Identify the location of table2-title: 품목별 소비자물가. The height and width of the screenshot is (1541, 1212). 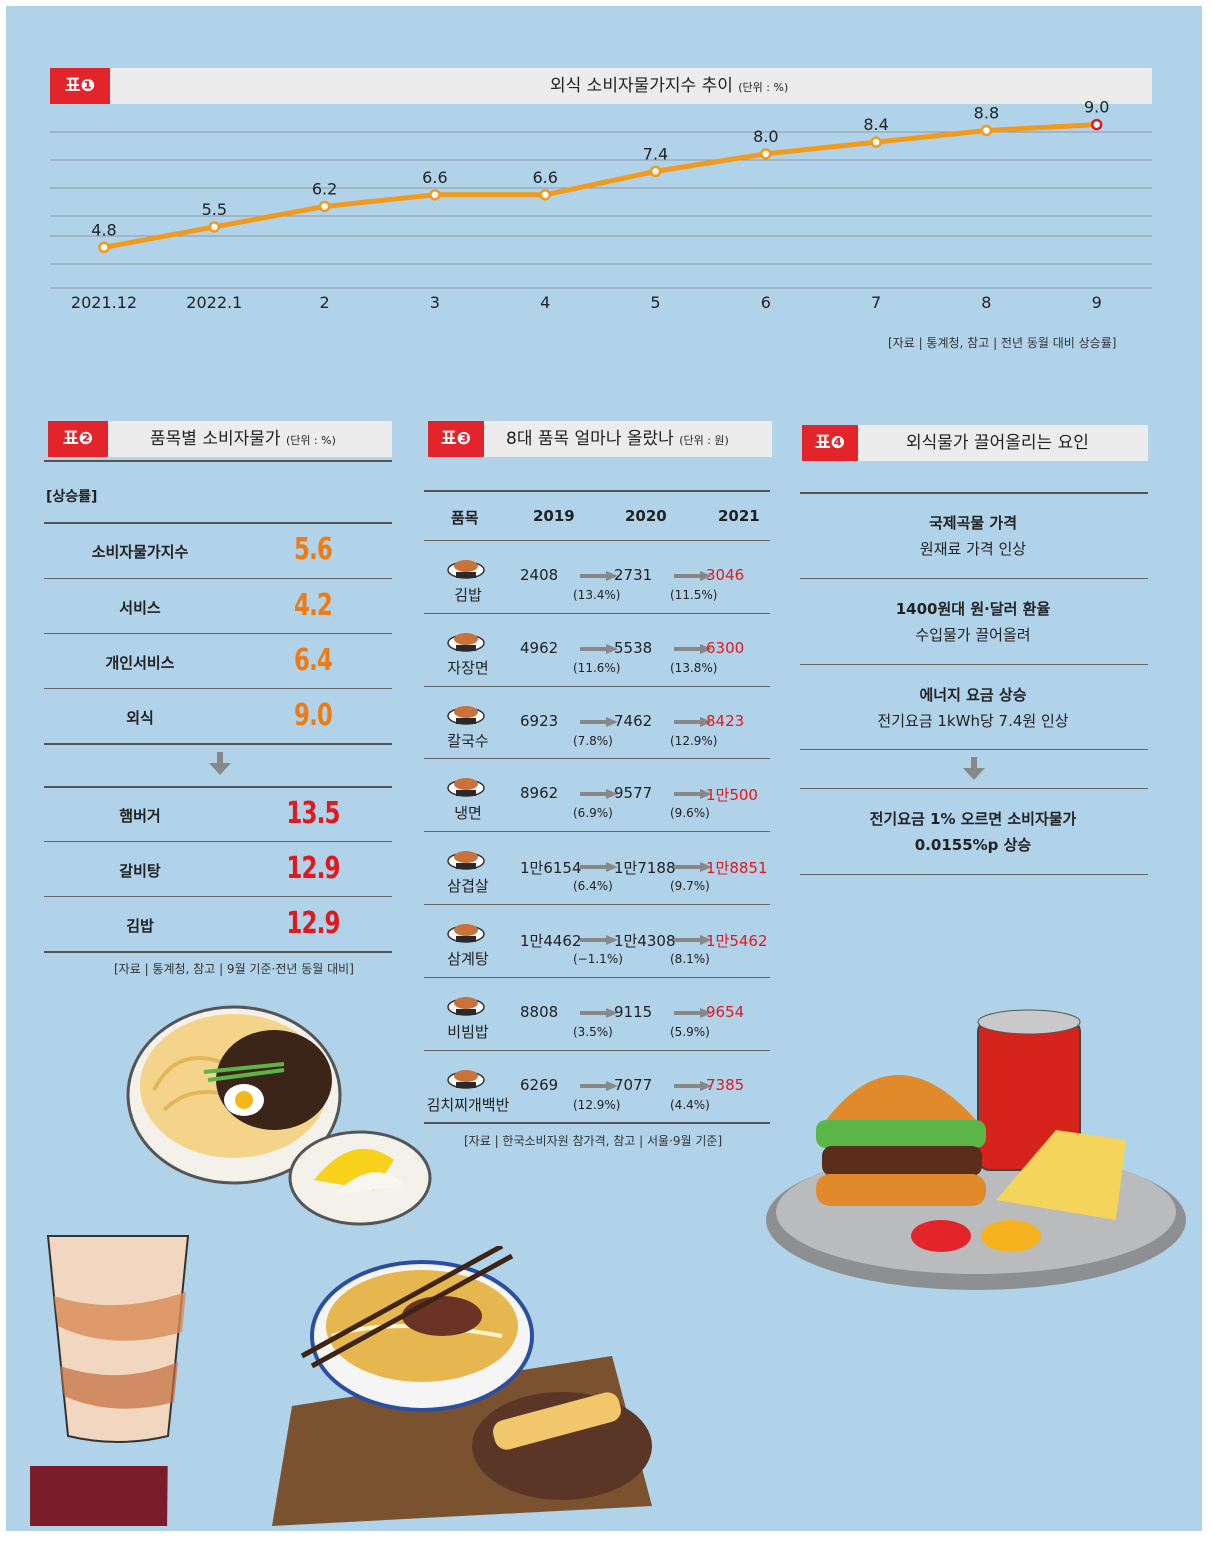
(215, 439).